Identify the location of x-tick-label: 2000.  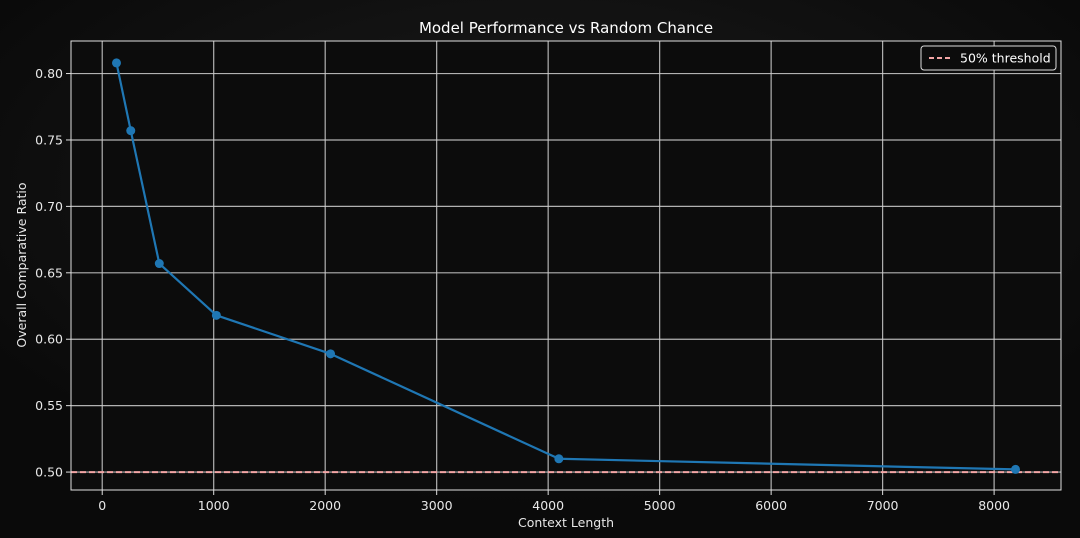
(325, 505).